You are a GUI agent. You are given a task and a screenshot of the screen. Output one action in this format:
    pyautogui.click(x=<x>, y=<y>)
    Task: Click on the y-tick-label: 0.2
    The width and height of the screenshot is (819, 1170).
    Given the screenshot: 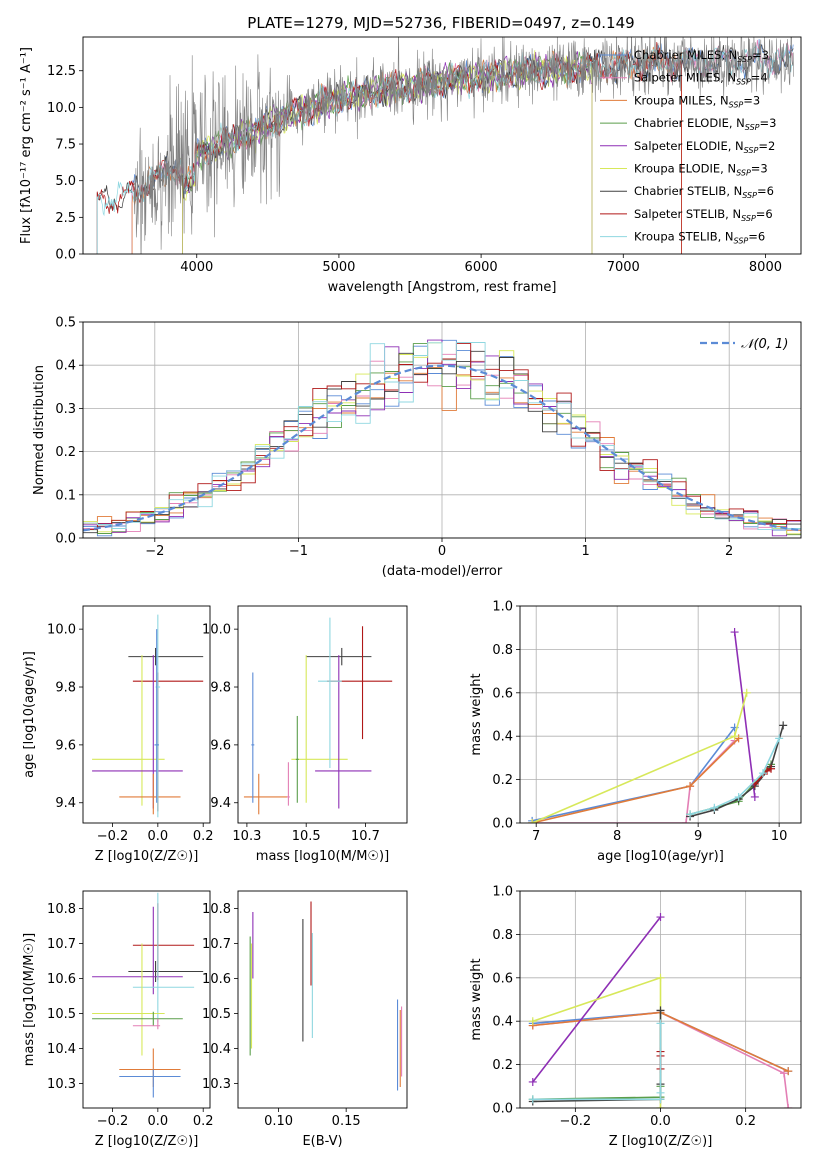 What is the action you would take?
    pyautogui.click(x=502, y=1065)
    